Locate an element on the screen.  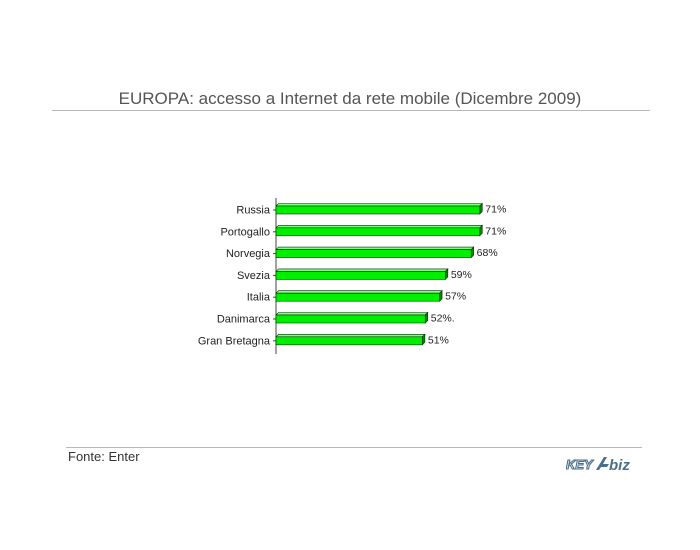
bar-top-gran-bretagna is located at coordinates (350, 335).